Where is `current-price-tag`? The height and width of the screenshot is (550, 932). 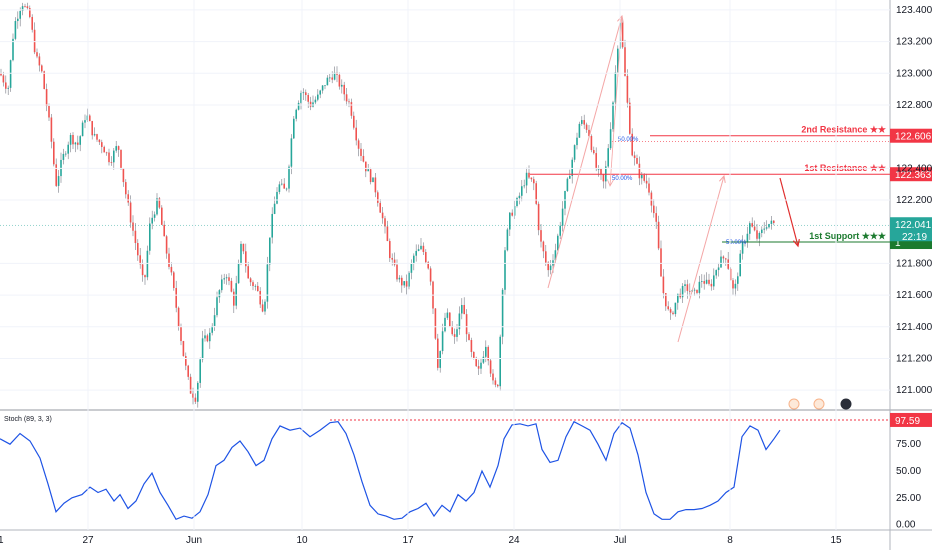
current-price-tag is located at coordinates (911, 229).